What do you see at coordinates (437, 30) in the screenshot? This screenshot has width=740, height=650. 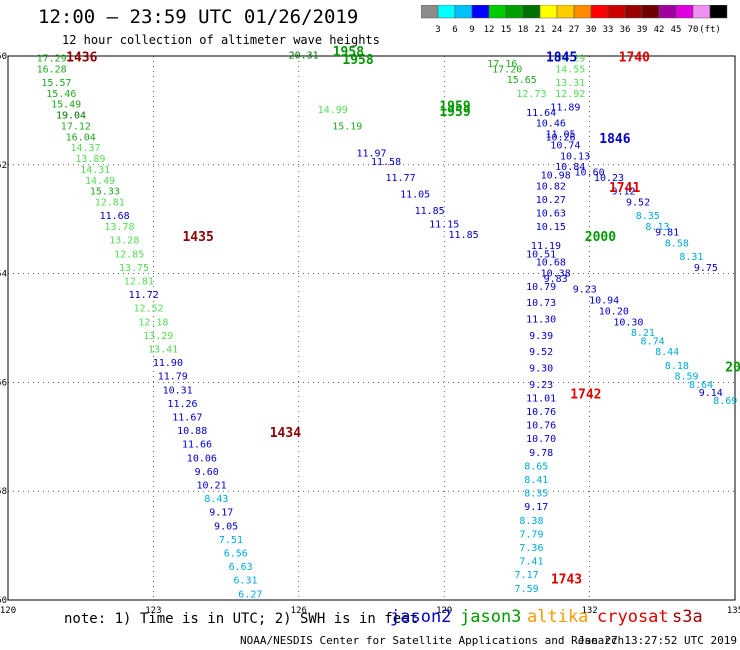 I see `colorbar-label: 3` at bounding box center [437, 30].